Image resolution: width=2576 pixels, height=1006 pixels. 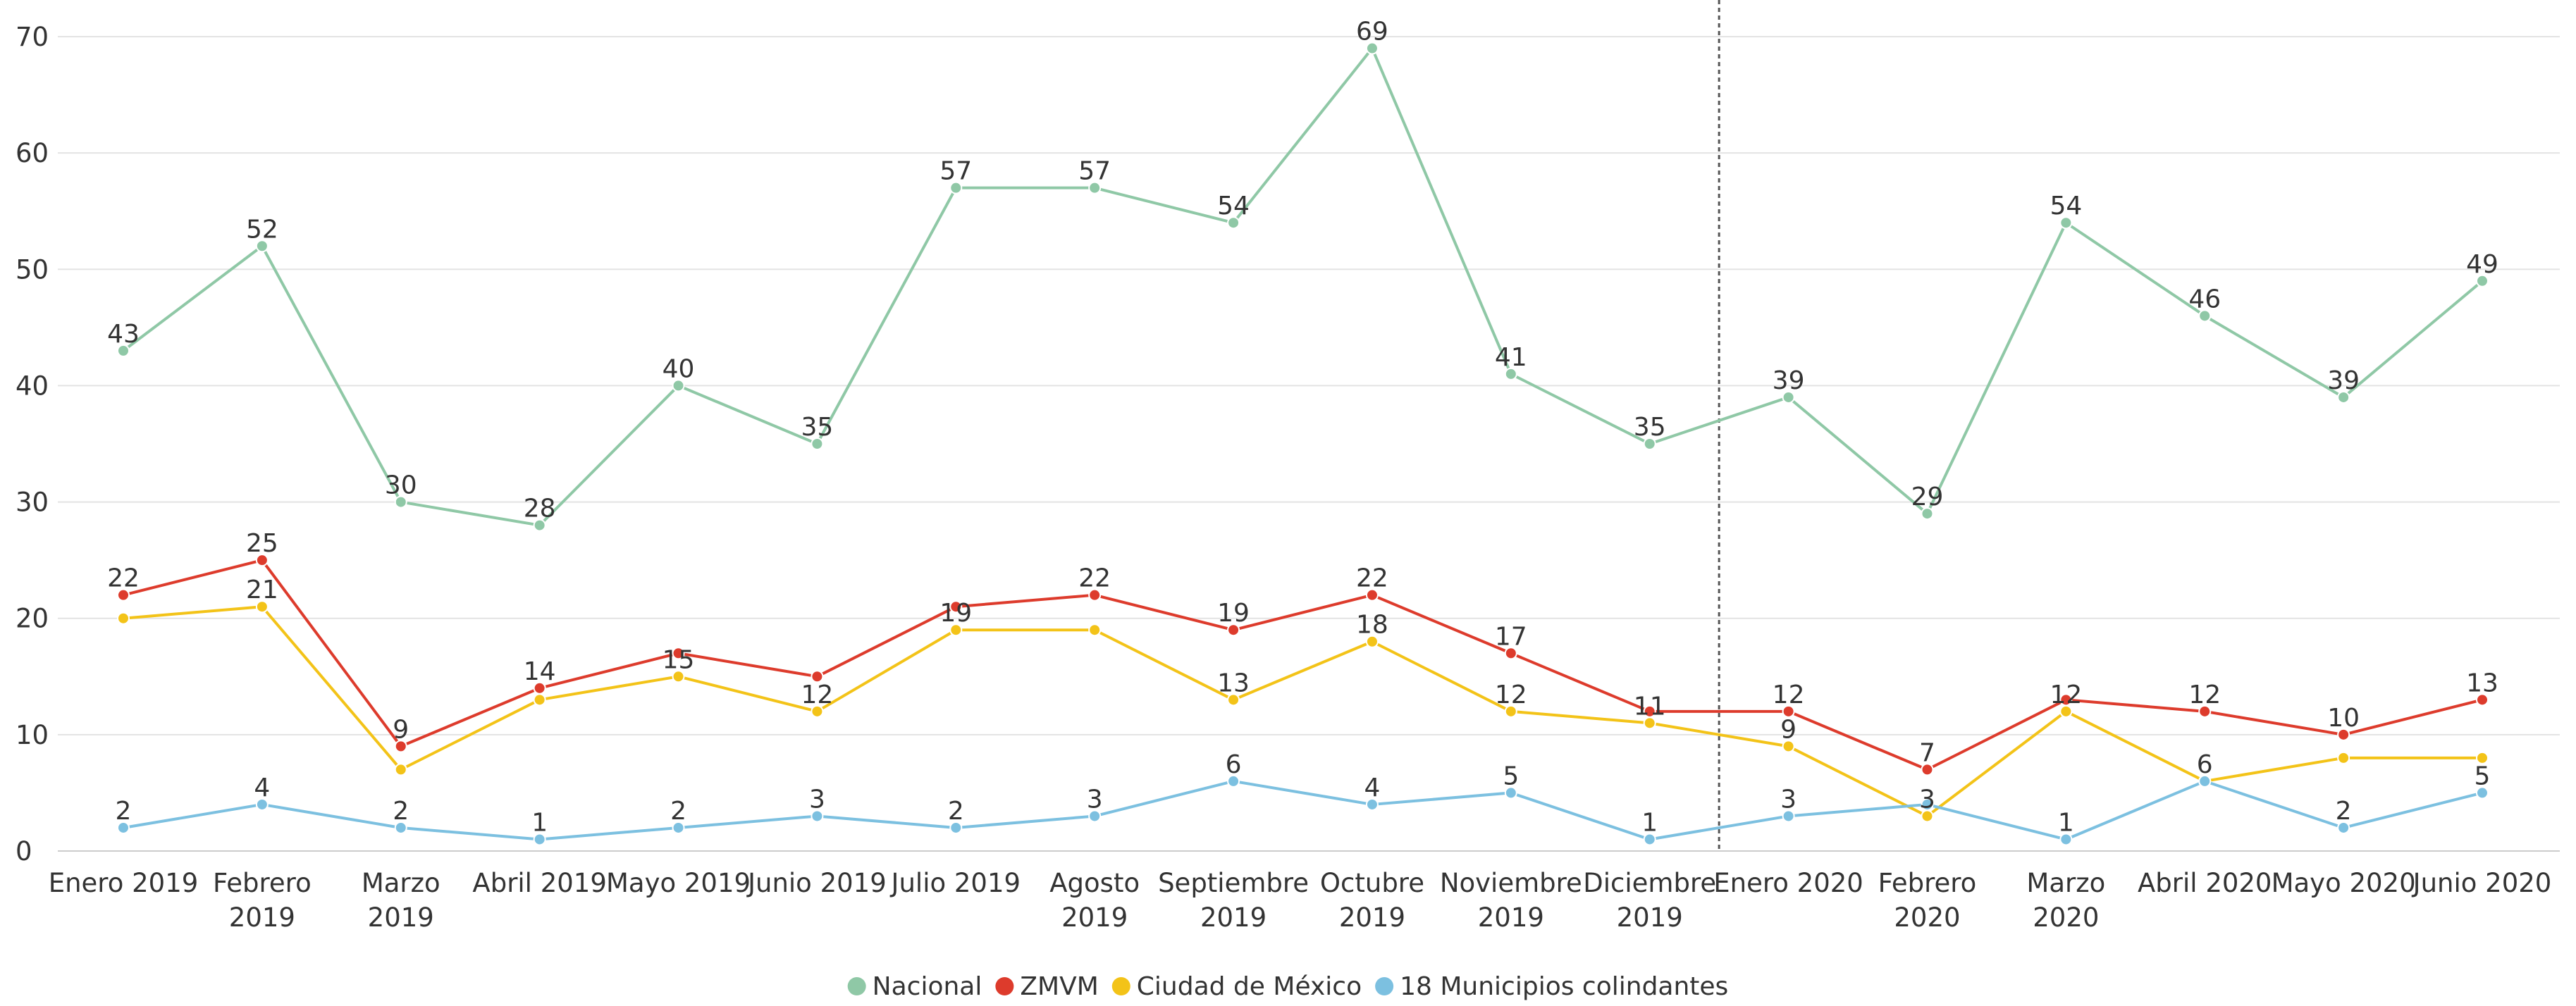 What do you see at coordinates (32, 445) in the screenshot?
I see `y-axis: 0 10 20 30 40 50 60 70` at bounding box center [32, 445].